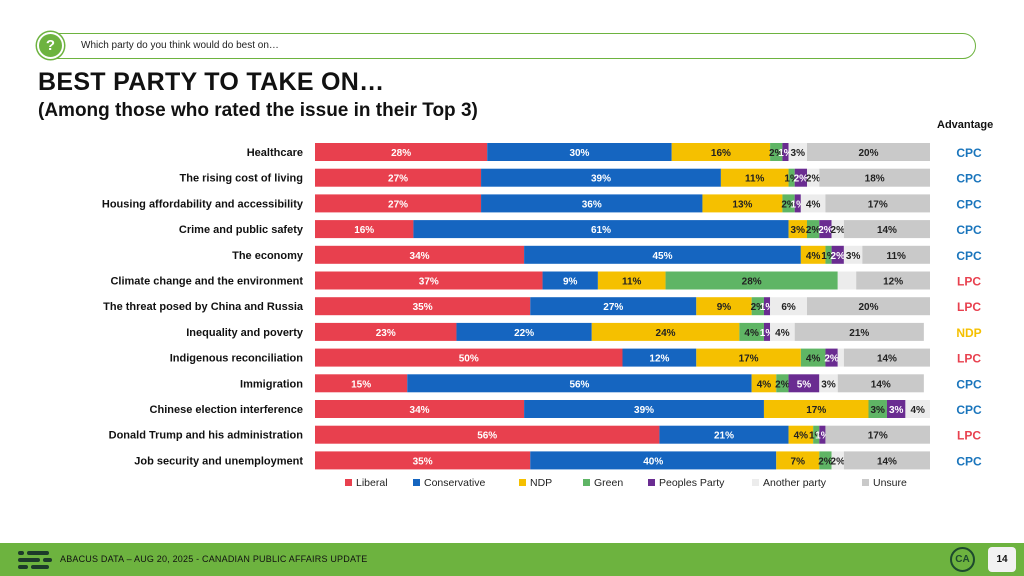 This screenshot has width=1024, height=576. Describe the element at coordinates (692, 483) in the screenshot. I see `legend-label: Peoples Party` at that location.